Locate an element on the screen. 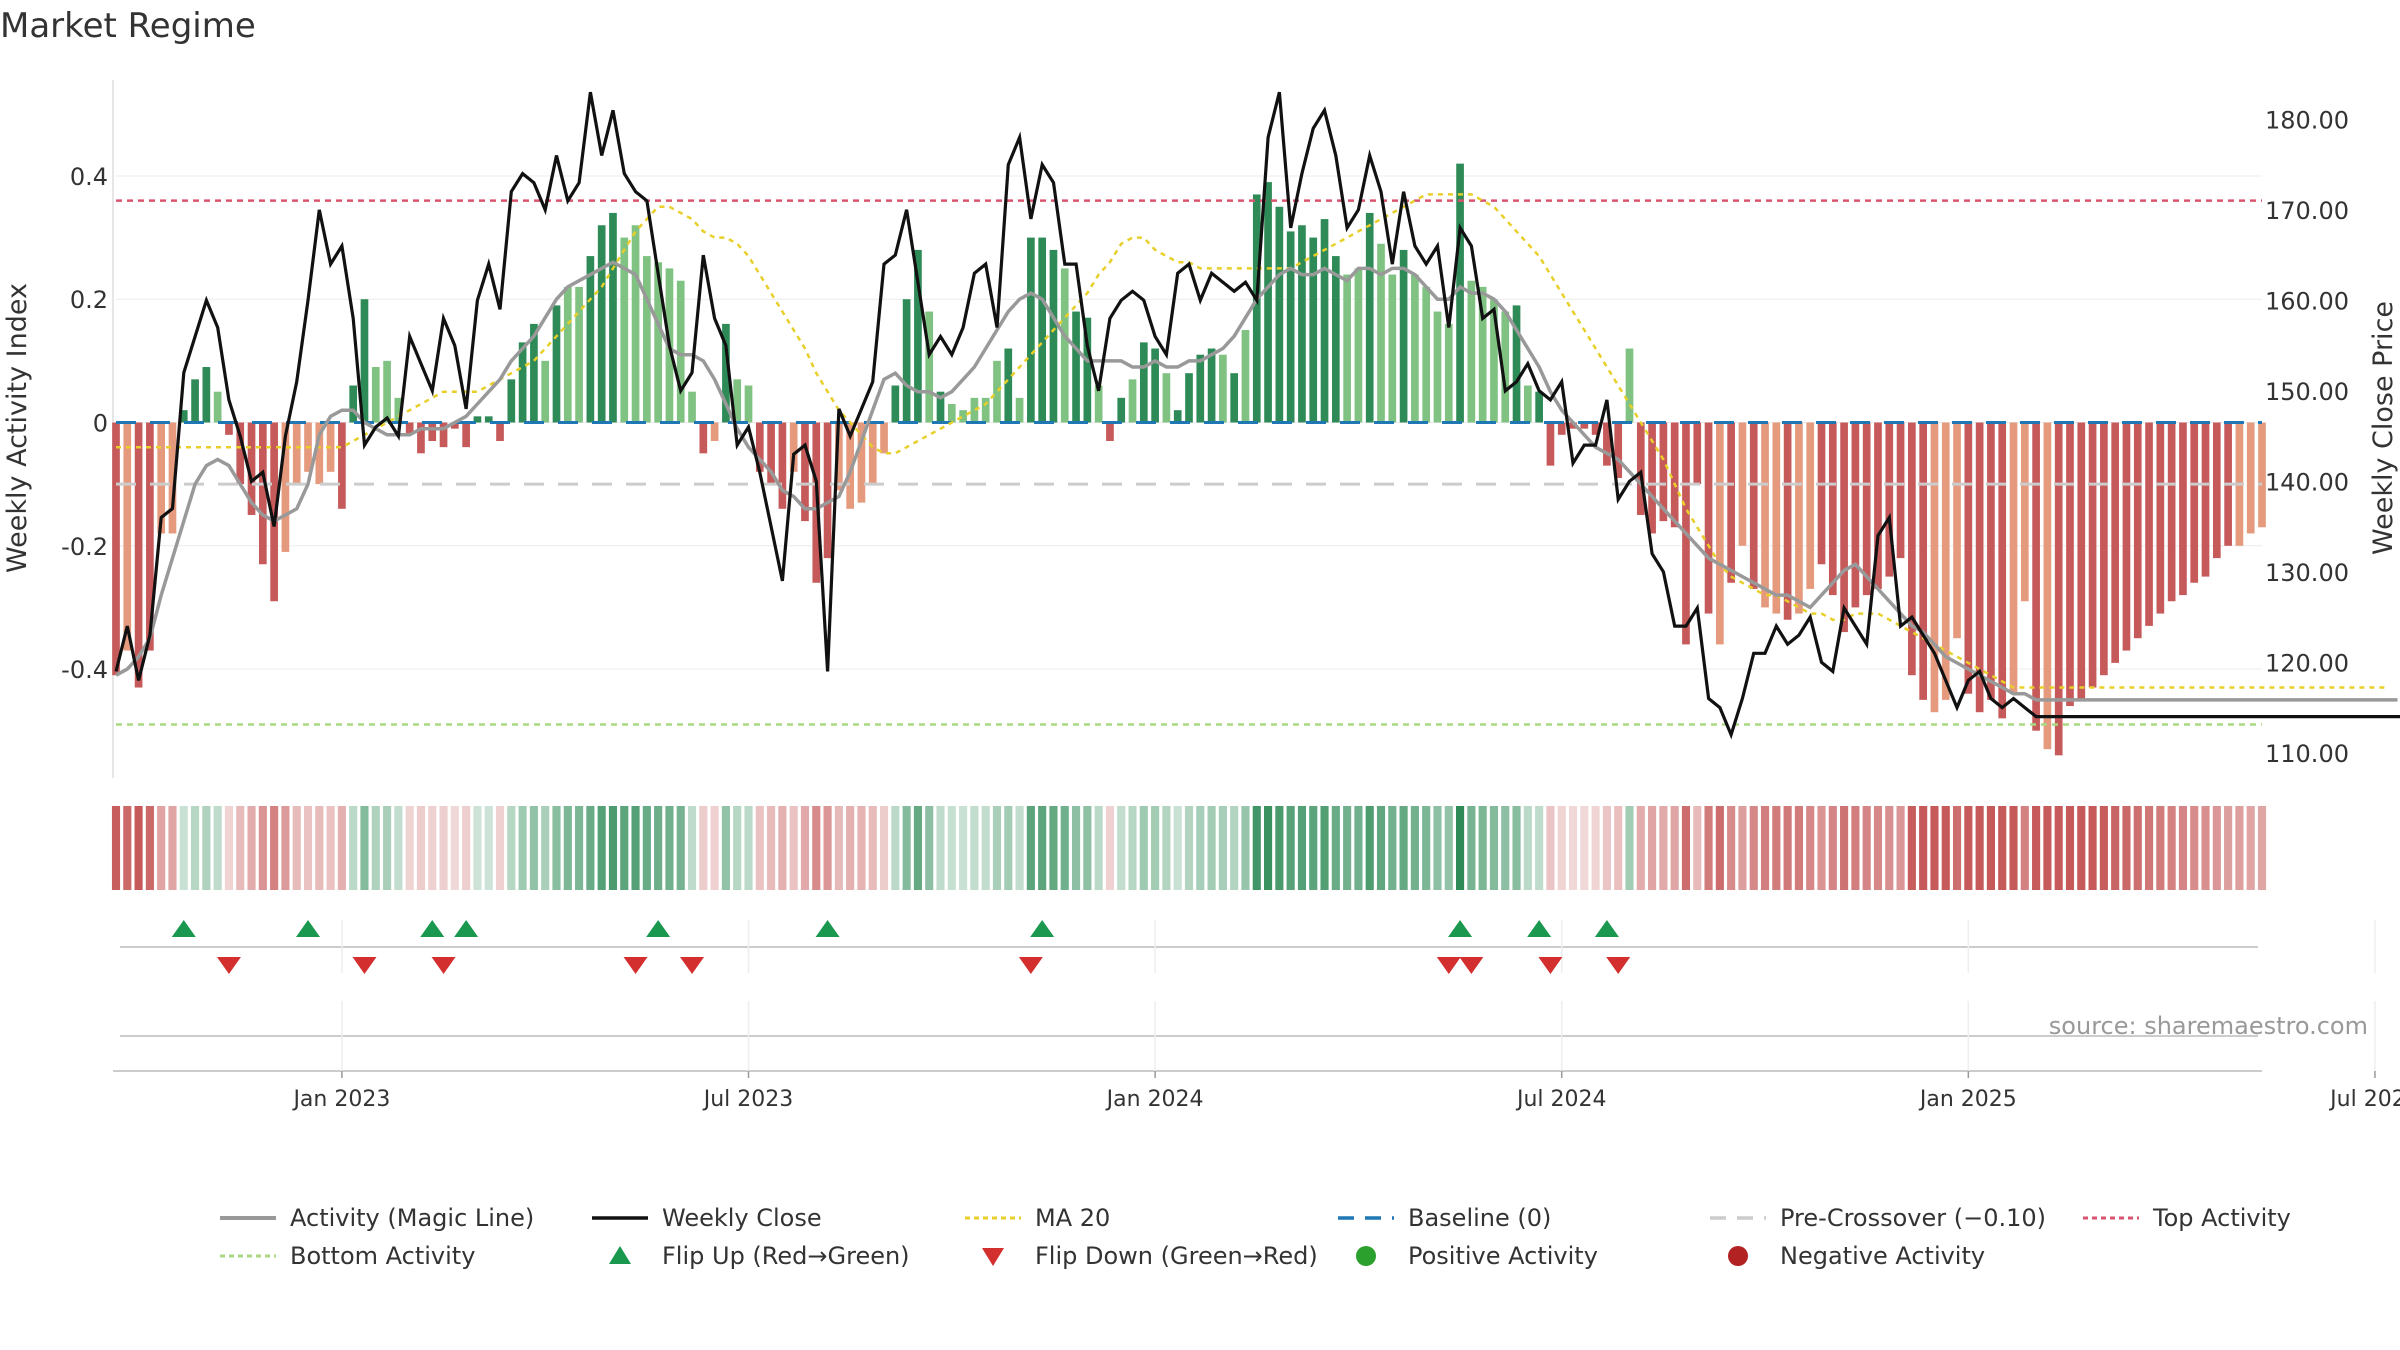  legend-label: Flip Up (Red→Green) is located at coordinates (786, 1256).